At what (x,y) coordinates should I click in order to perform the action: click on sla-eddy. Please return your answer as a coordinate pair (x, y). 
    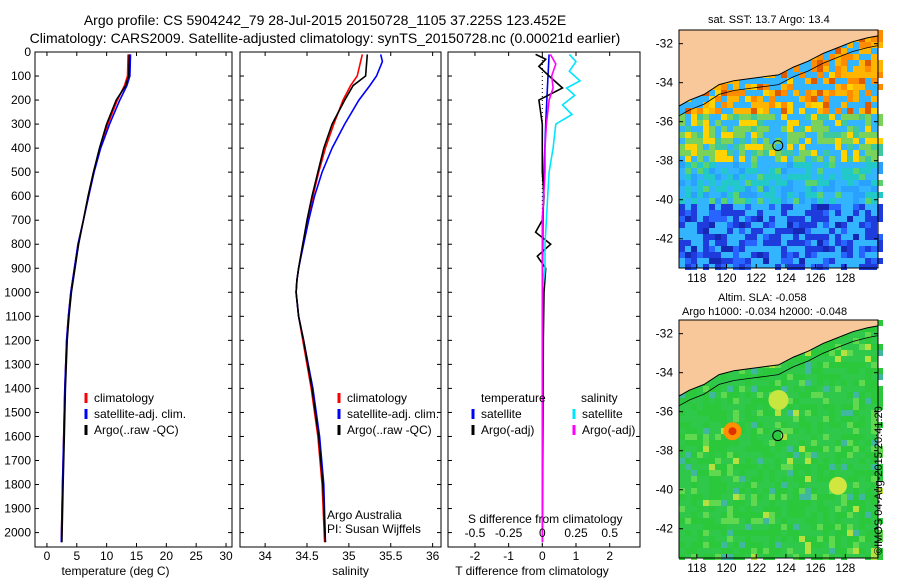
    Looking at the image, I should click on (778, 399).